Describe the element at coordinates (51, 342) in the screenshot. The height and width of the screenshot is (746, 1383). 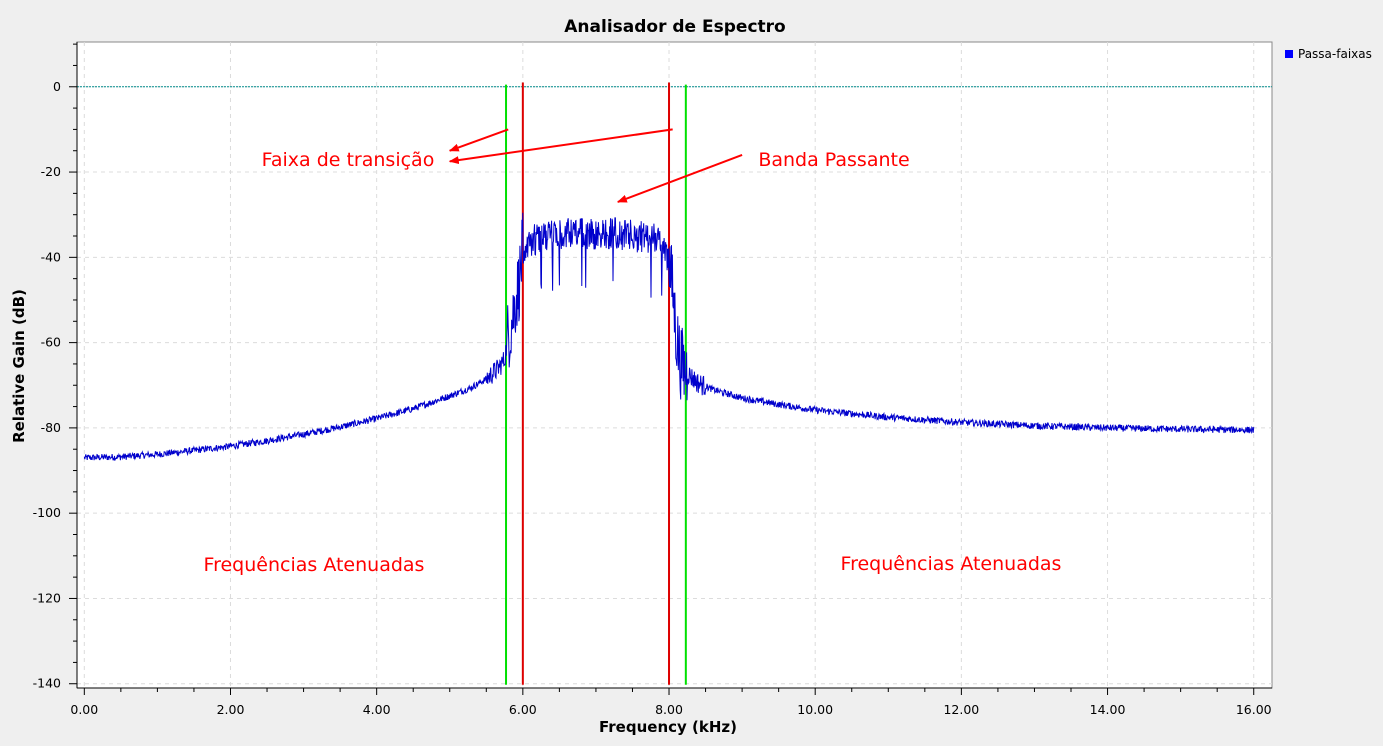
I see `y-tick-label: -60` at that location.